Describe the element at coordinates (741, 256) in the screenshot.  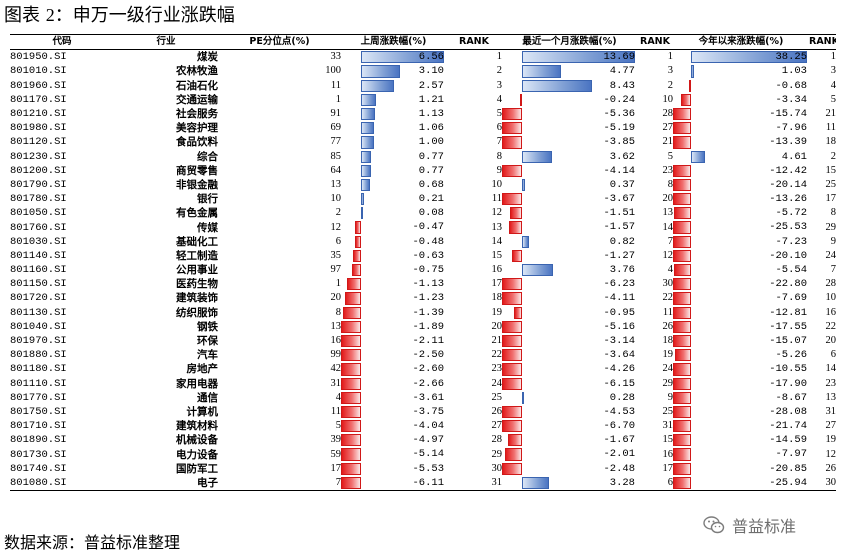
I see `cell-ytd-change: -20.10` at that location.